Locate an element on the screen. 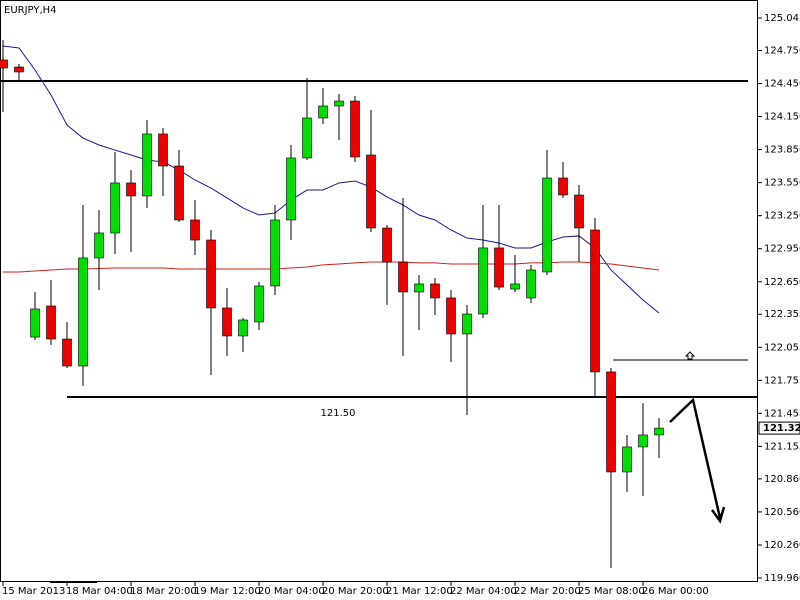 The image size is (800, 600). y-tick-label: 122.355 is located at coordinates (782, 314).